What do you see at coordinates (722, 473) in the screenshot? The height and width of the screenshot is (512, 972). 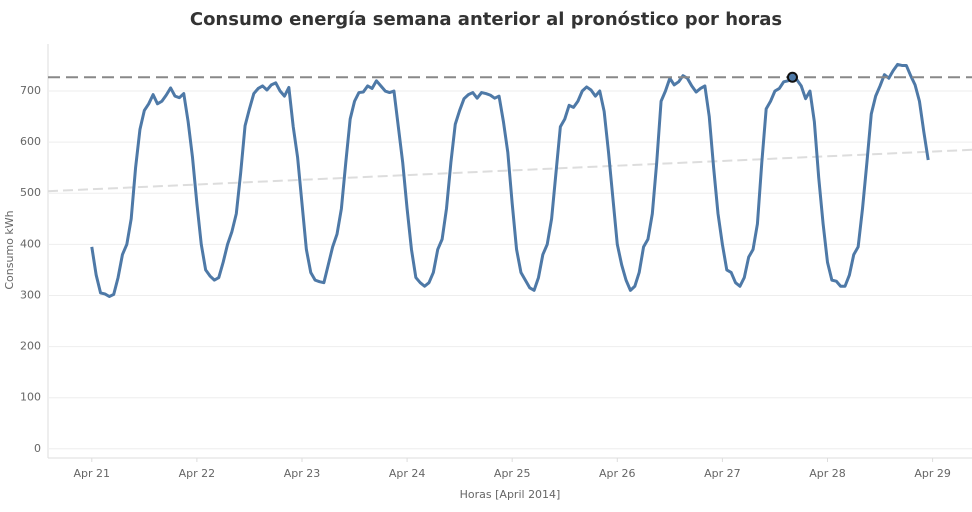 I see `x-tick-label: Apr 27` at bounding box center [722, 473].